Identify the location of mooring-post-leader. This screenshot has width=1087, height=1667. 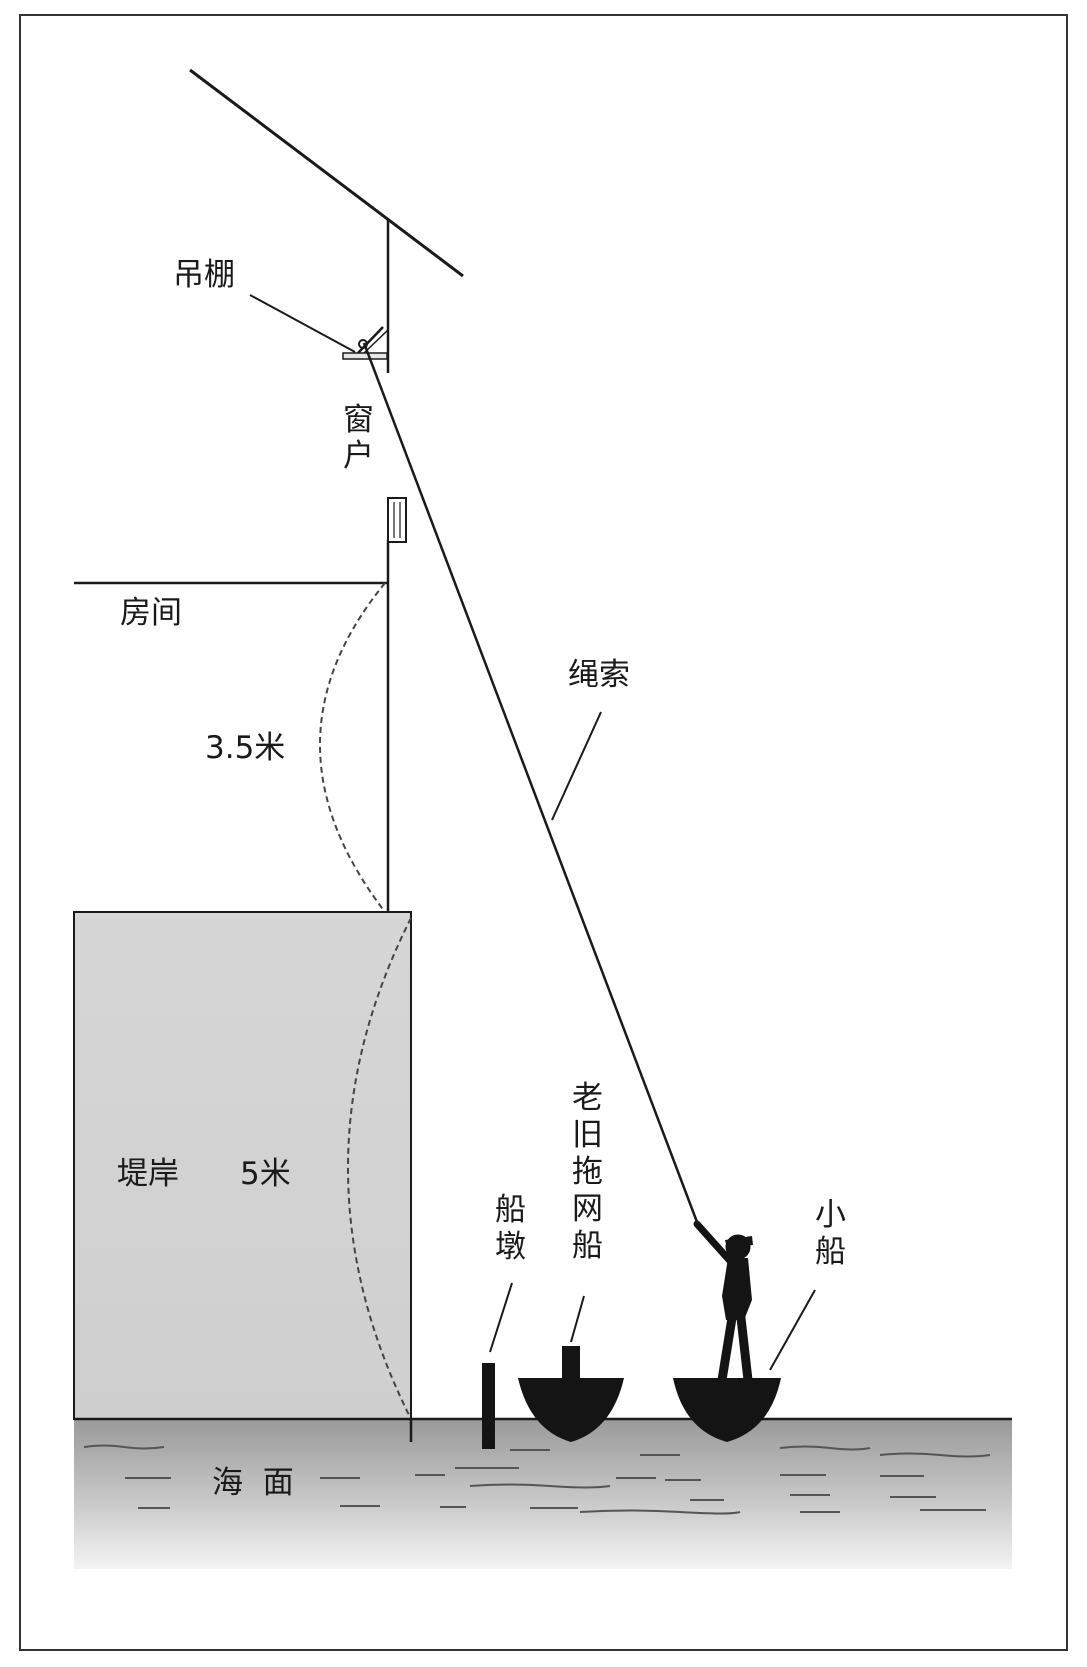
(501, 1317).